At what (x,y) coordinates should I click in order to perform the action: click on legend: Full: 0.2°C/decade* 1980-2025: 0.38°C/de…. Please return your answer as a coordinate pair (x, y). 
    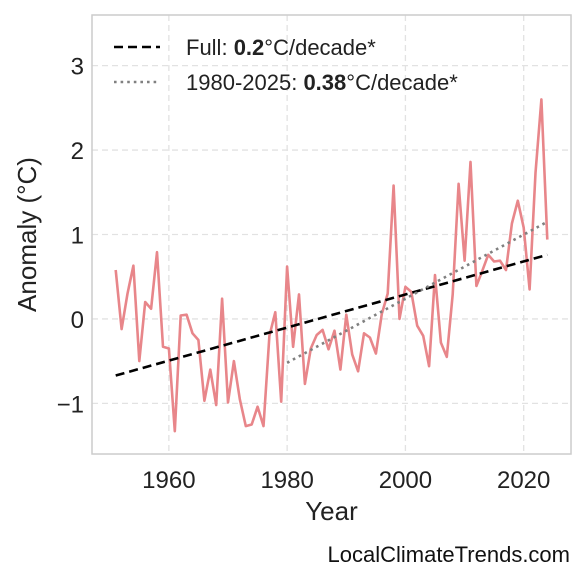
    Looking at the image, I should click on (286, 65).